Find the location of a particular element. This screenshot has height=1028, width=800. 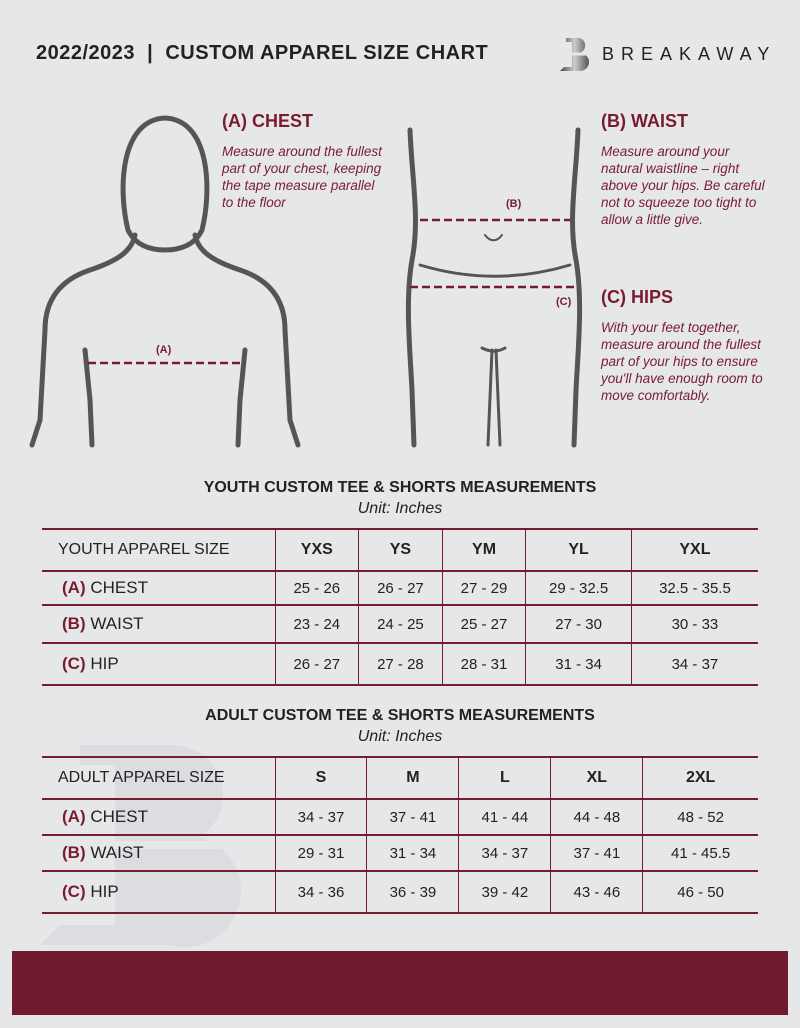

measurement-value: 34 - 36 is located at coordinates (321, 892).